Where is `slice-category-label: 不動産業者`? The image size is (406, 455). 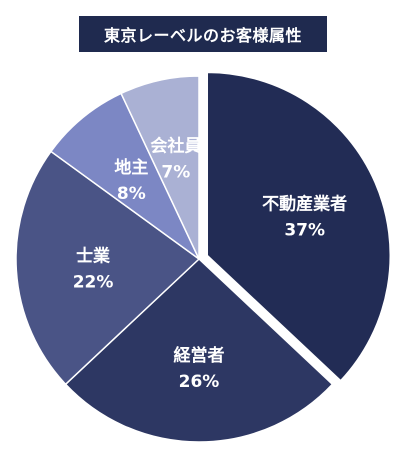 slice-category-label: 不動産業者 is located at coordinates (304, 203).